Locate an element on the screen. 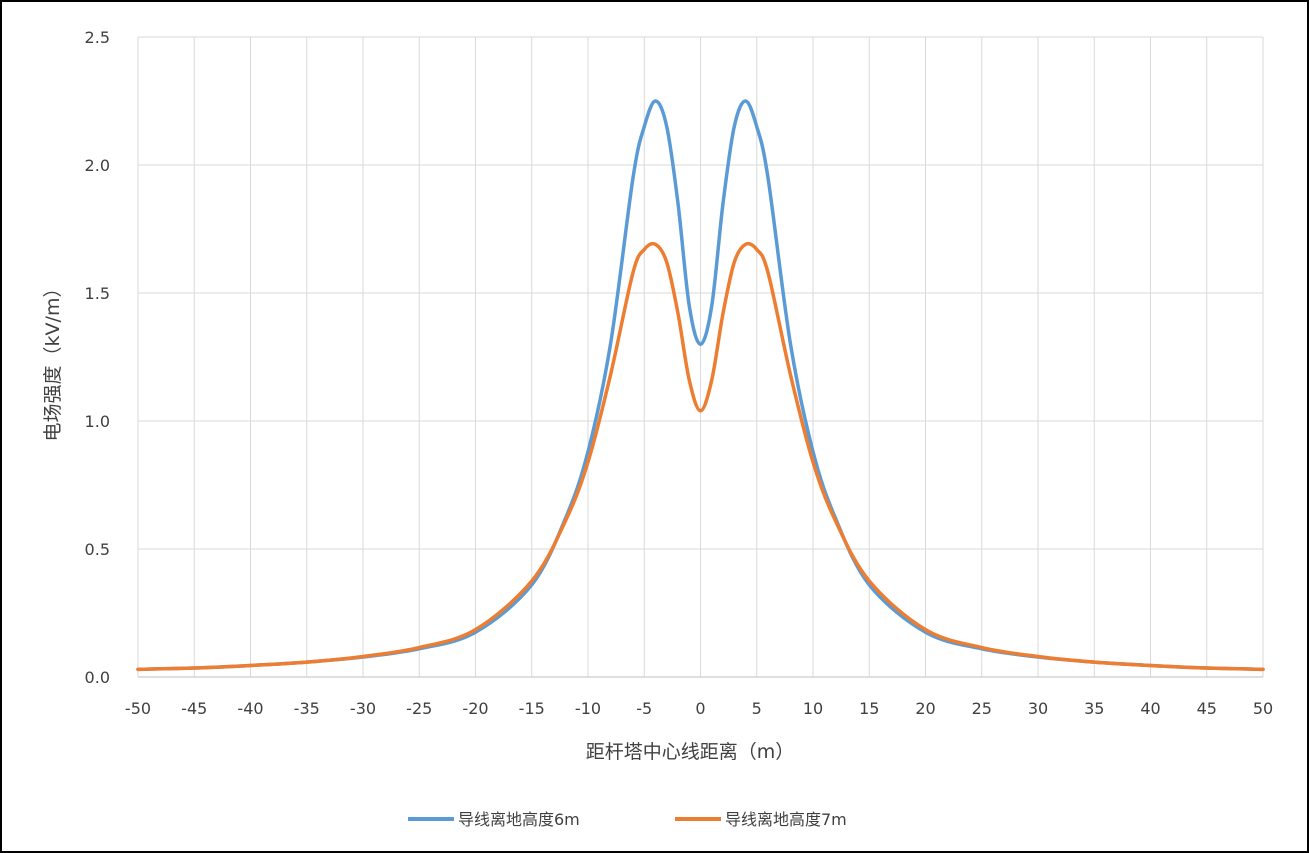  x-tick-label: -5 is located at coordinates (644, 708).